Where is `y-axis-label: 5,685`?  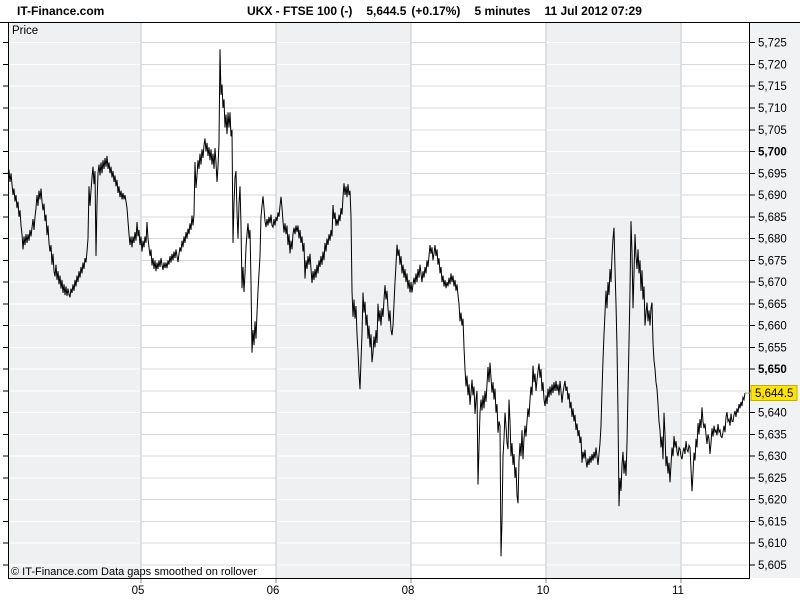 y-axis-label: 5,685 is located at coordinates (772, 218).